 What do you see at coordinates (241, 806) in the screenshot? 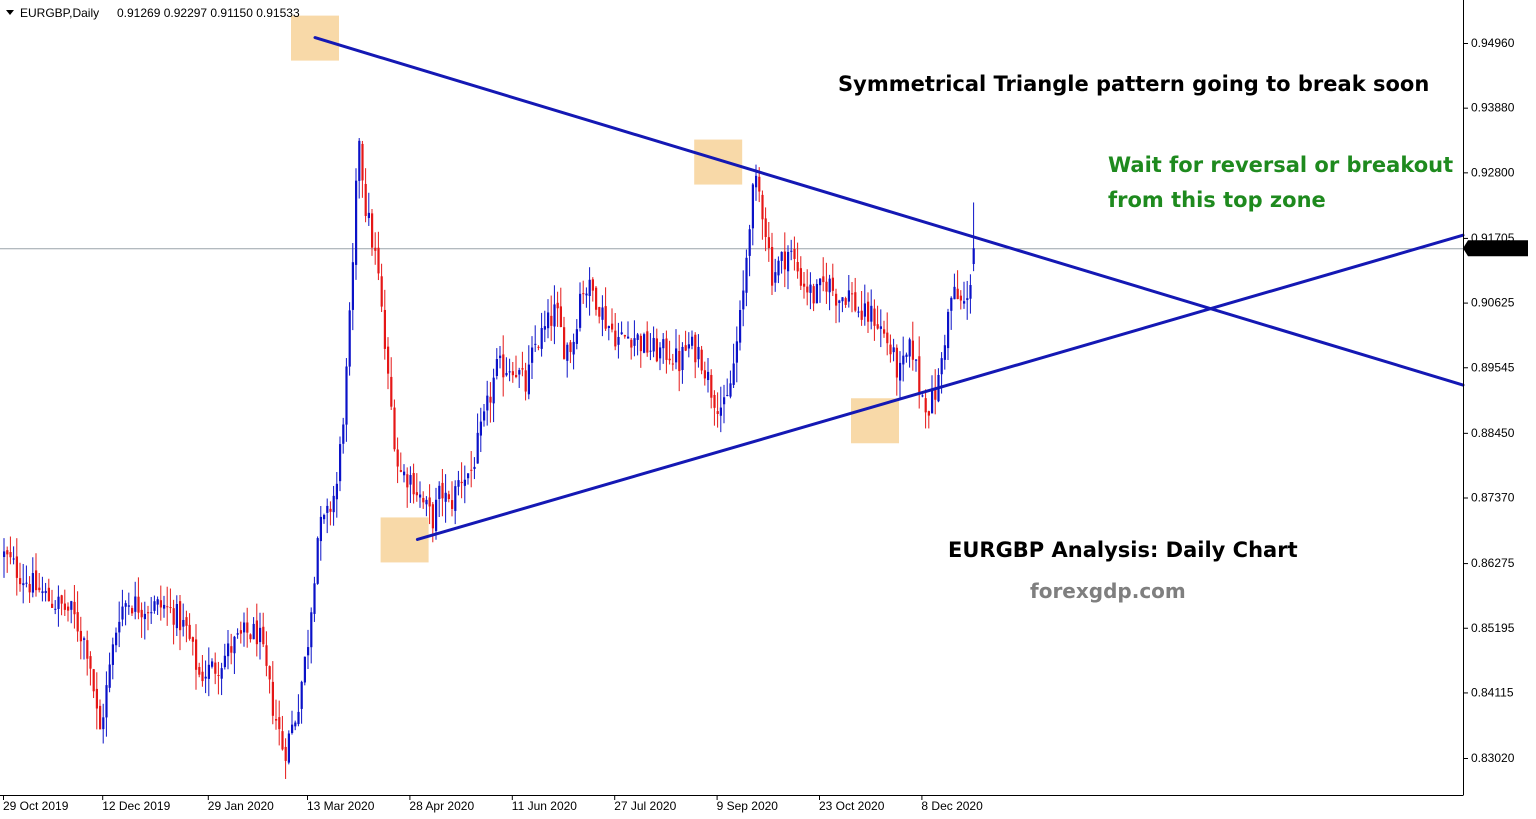
I see `time-tick-label: 29 Jan 2020` at bounding box center [241, 806].